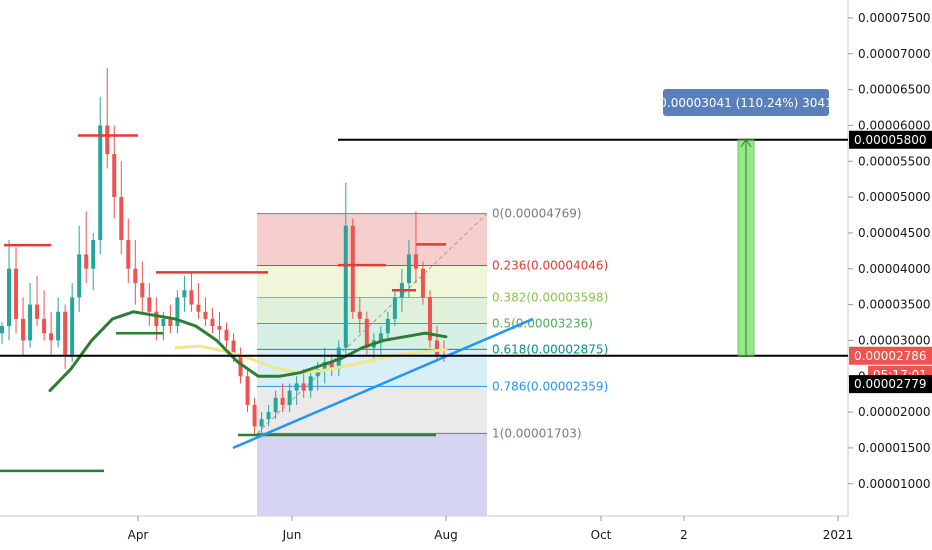  I want to click on fib-level-label: 0(0.00004769), so click(537, 214).